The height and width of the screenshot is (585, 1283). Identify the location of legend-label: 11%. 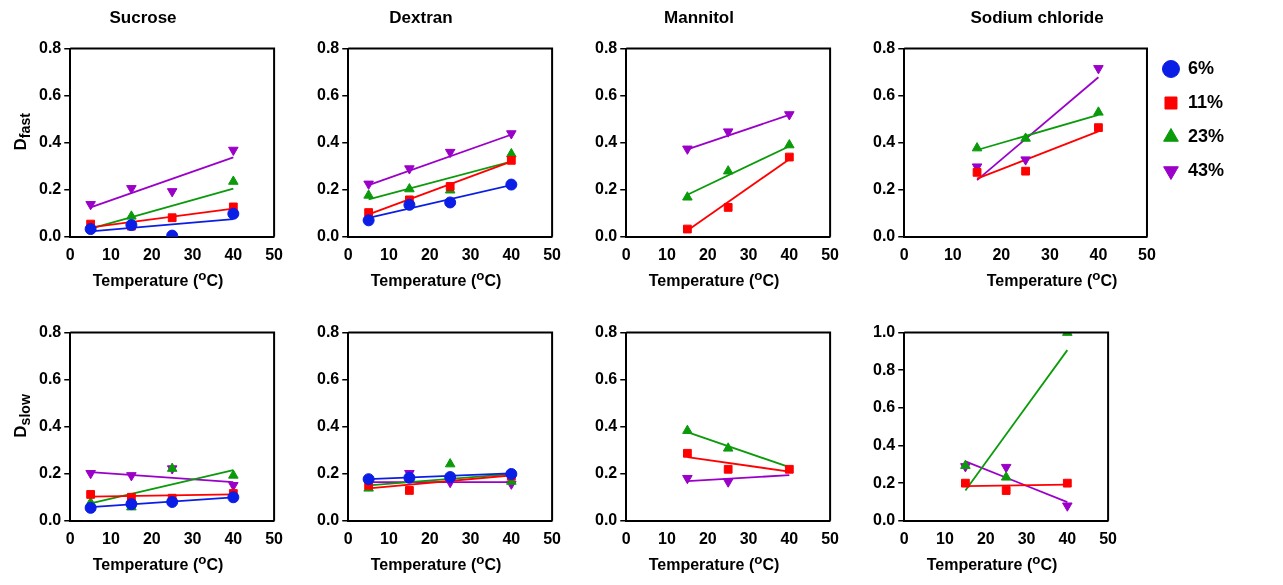
(1205, 101).